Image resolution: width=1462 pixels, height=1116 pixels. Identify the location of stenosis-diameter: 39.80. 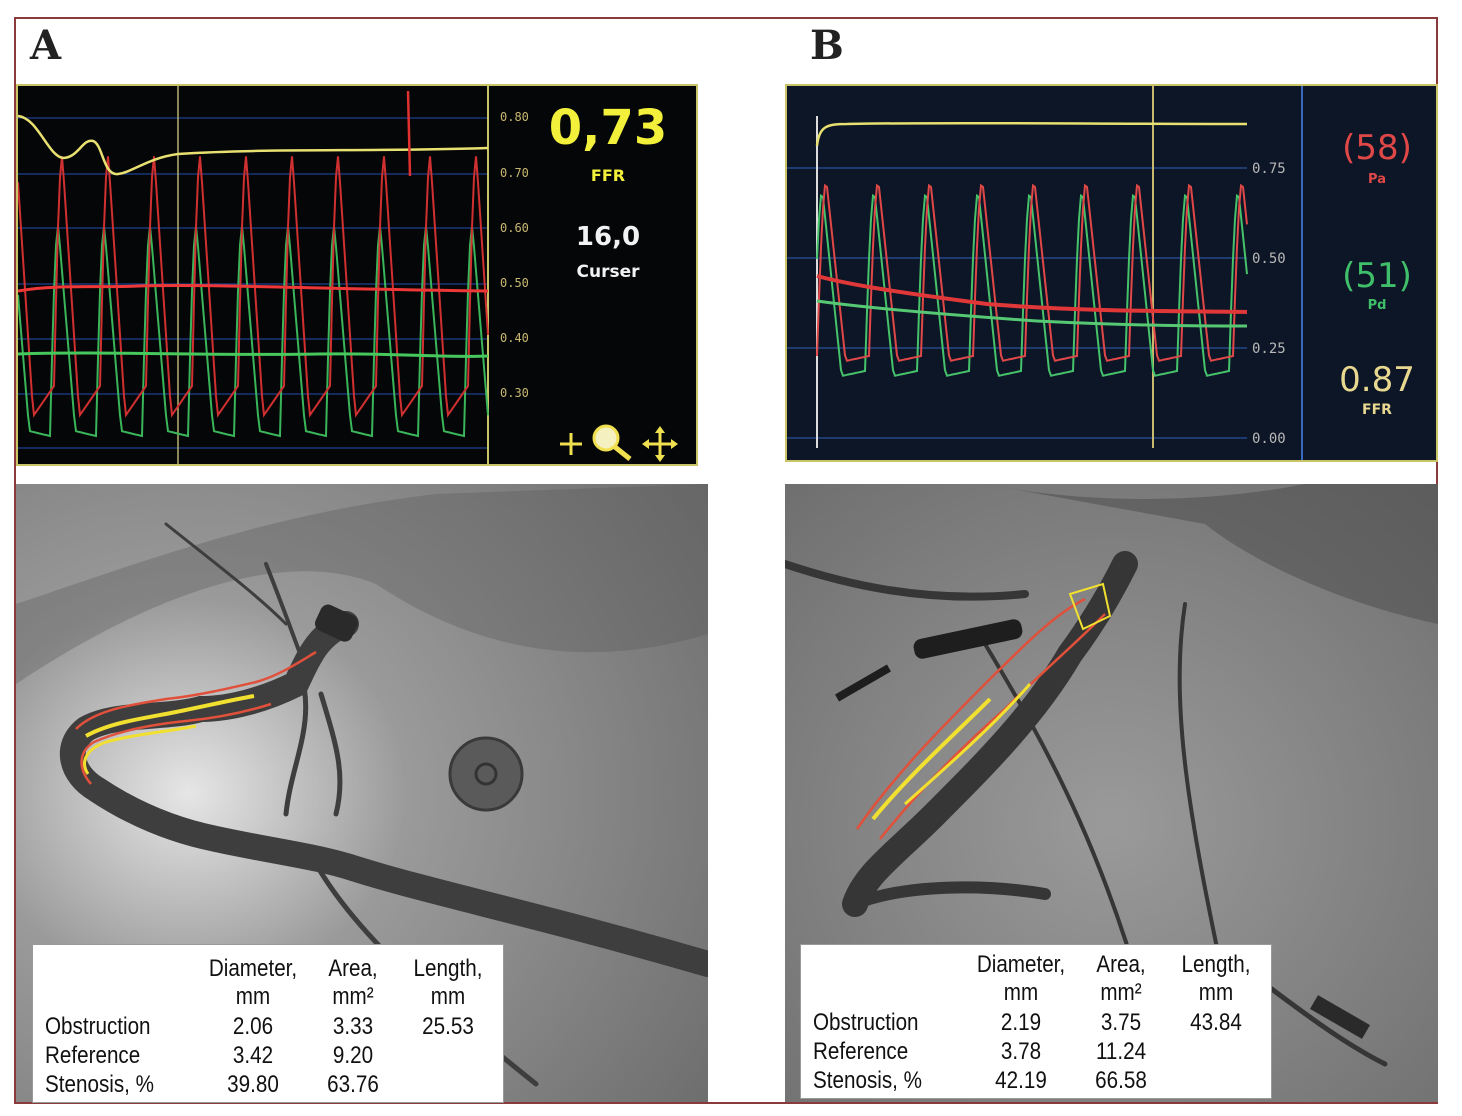
(253, 1084).